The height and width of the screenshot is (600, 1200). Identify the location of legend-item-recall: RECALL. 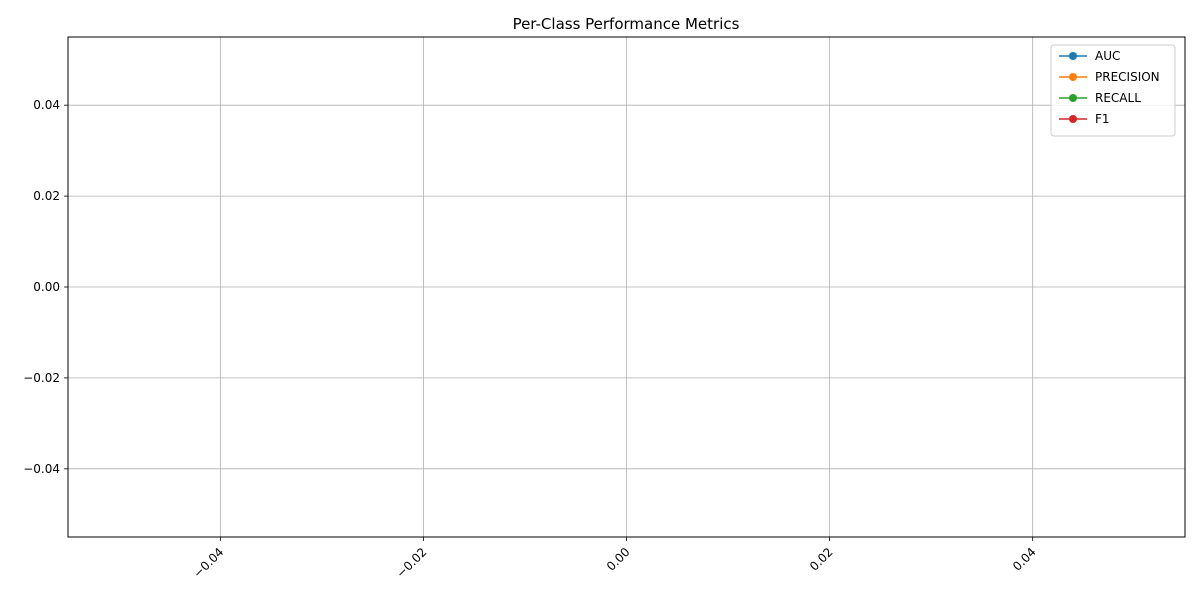
(1100, 98).